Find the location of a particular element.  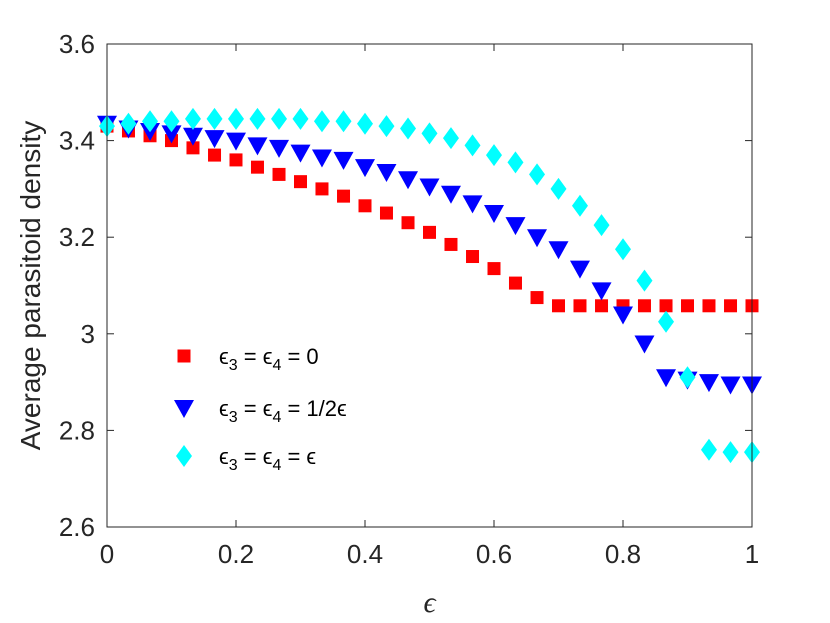

legend-entry: ϵ3 = ϵ4 = ϵ is located at coordinates (246, 459).